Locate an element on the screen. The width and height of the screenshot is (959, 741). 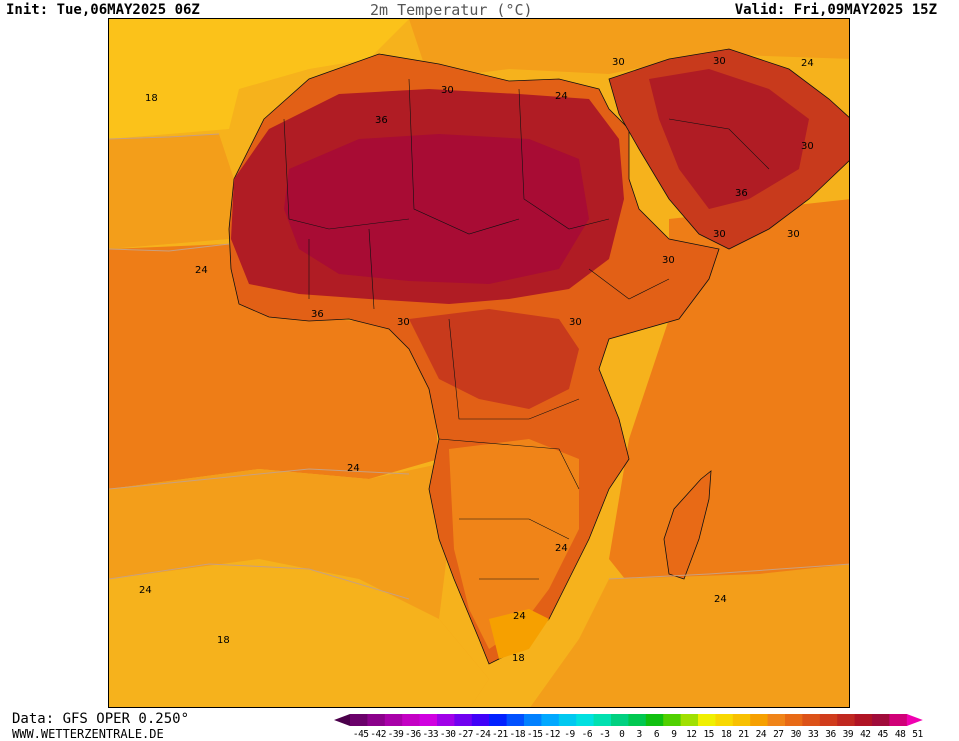
legend-tick-label: 48 is located at coordinates (900, 734).